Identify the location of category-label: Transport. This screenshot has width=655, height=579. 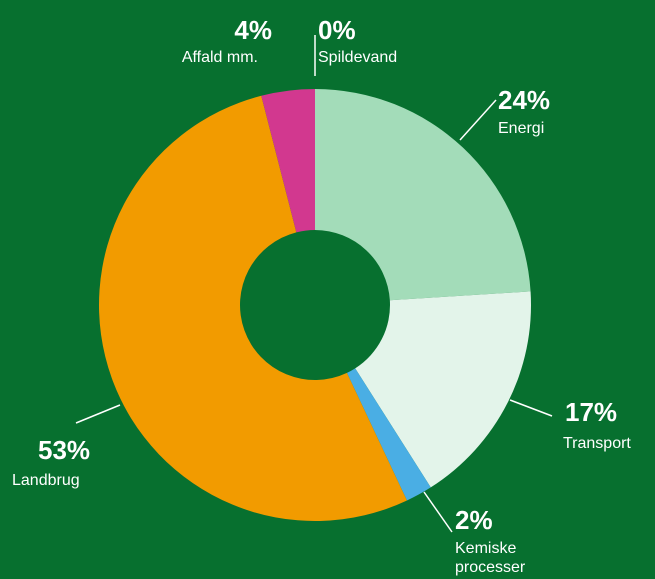
(597, 443).